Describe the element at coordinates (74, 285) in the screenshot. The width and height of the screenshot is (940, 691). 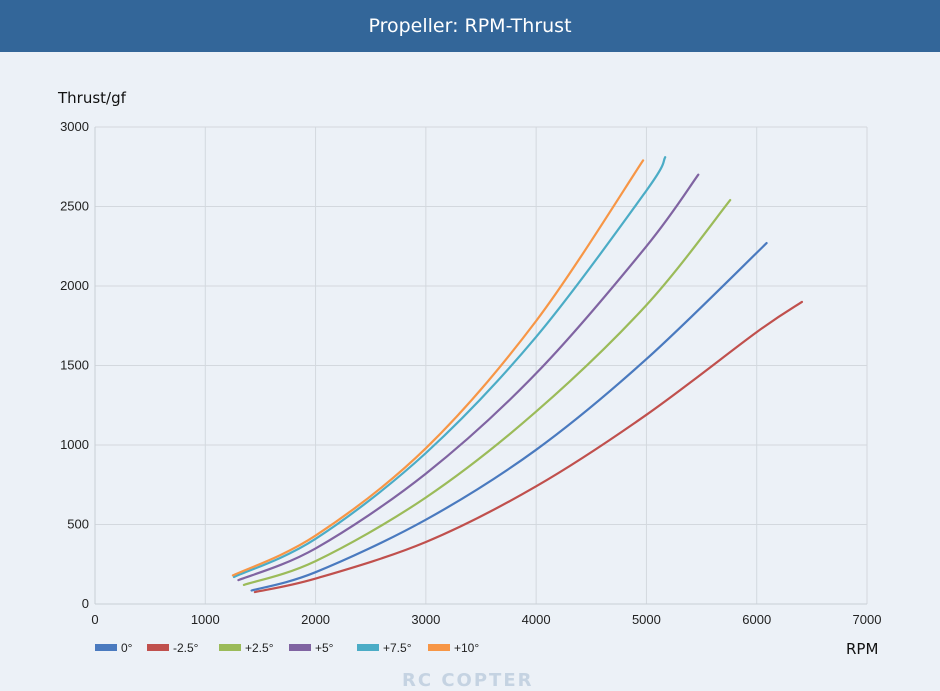
I see `y-tick-label: 2000` at that location.